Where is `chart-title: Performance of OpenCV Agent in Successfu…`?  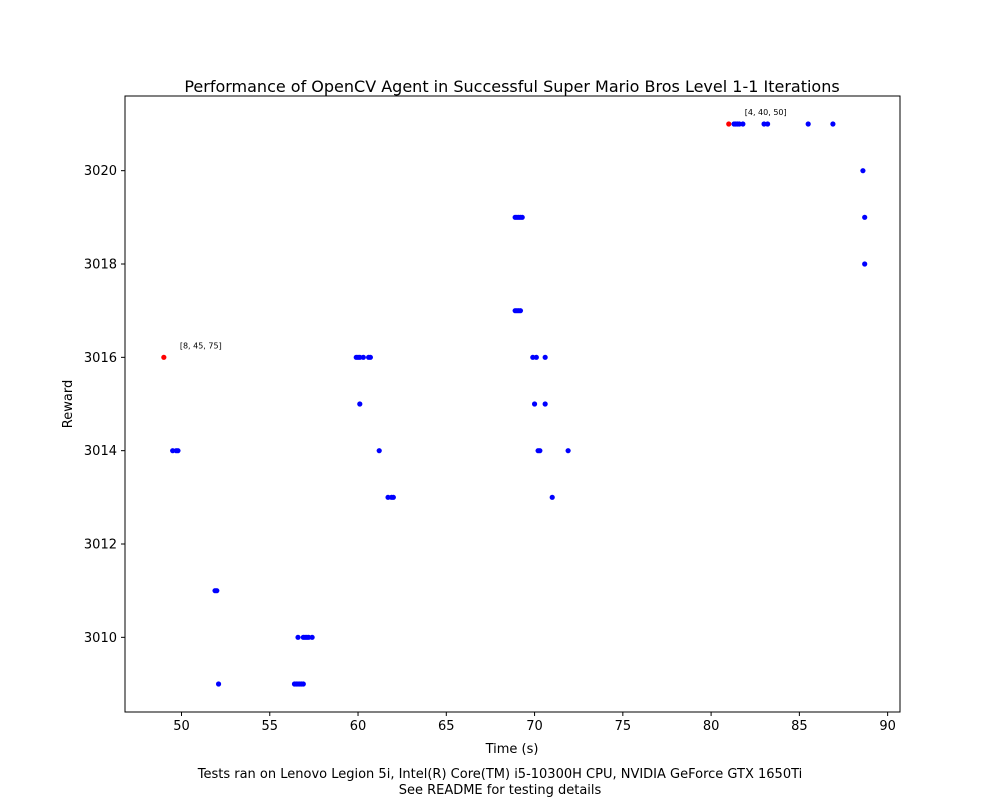
chart-title: Performance of OpenCV Agent in Successfu… is located at coordinates (511, 86).